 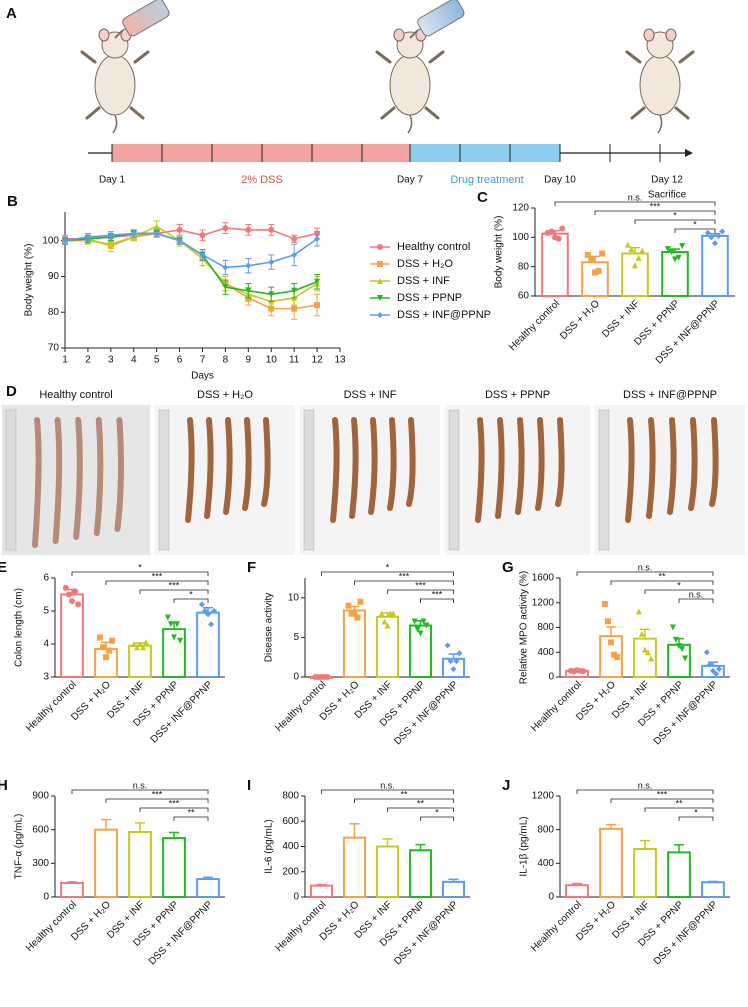 I want to click on x-tick-label: 13, so click(x=340, y=360).